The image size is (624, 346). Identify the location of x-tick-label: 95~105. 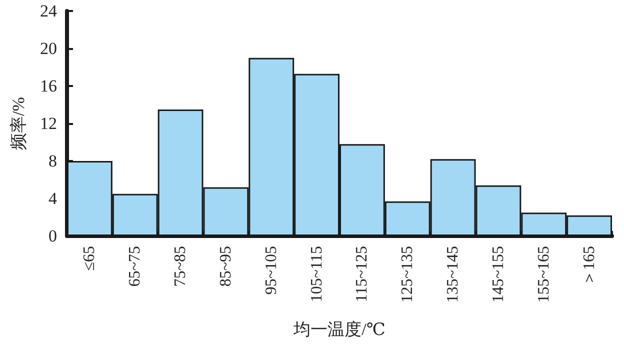
(271, 270).